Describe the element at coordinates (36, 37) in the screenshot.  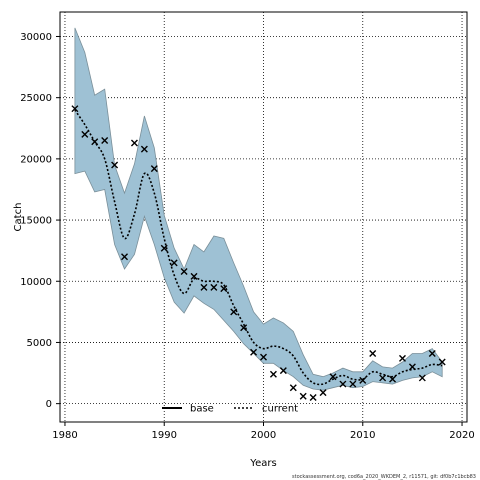
I see `y-tick-label-30000: 30000` at that location.